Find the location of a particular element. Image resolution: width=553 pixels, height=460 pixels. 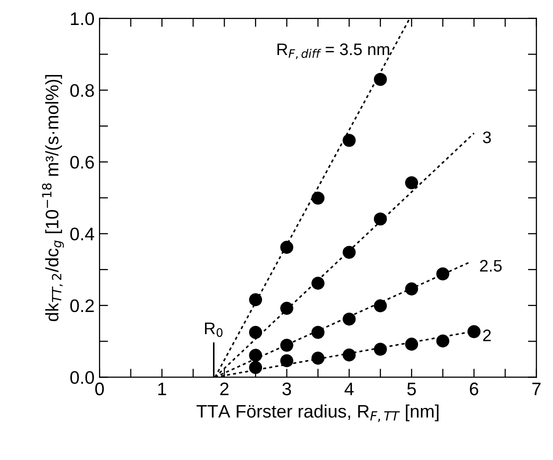

x-tick-label: 7 is located at coordinates (536, 389).